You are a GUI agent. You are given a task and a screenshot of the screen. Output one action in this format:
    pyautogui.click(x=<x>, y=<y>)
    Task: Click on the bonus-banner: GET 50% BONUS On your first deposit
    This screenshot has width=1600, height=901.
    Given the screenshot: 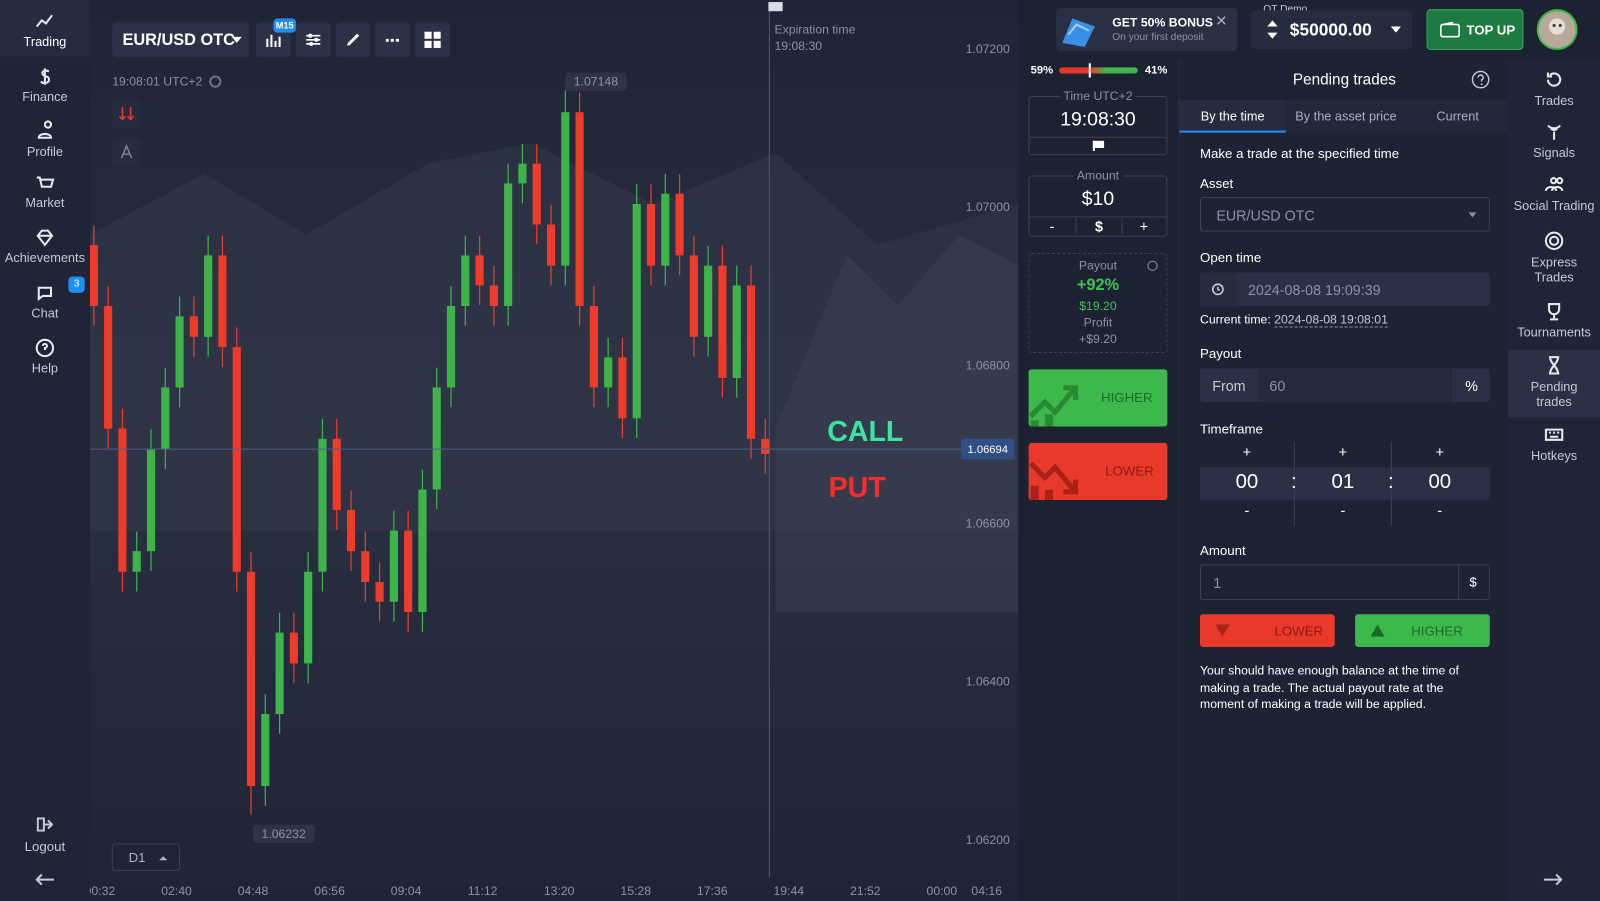 What is the action you would take?
    pyautogui.click(x=1147, y=30)
    